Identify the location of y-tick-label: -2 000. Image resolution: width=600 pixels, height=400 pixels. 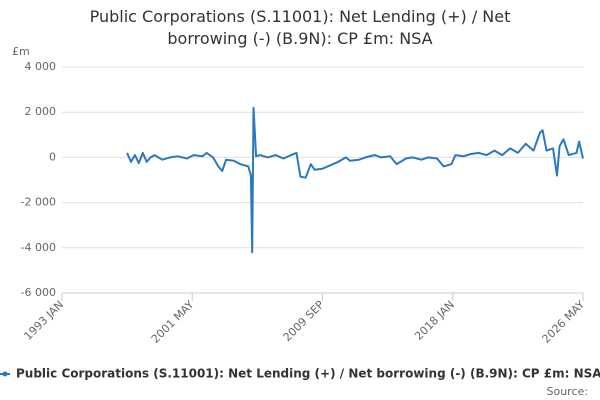
(38, 202).